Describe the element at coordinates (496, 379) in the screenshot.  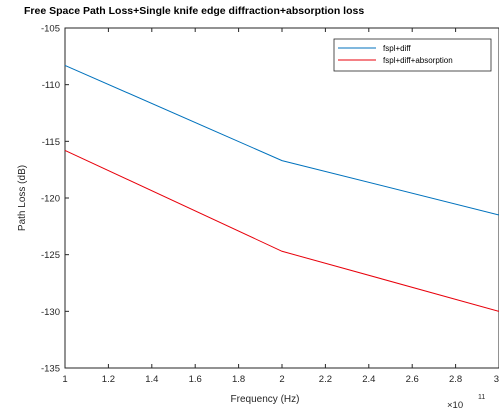
I see `x-tick-label: 3` at that location.